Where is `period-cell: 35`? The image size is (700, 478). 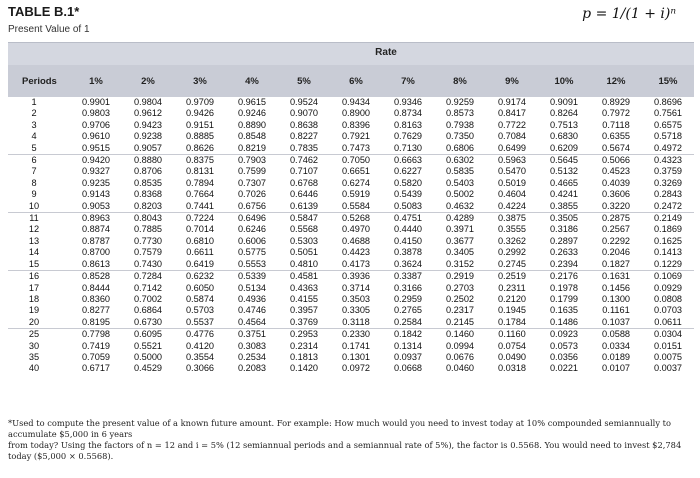 period-cell: 35 is located at coordinates (34, 356).